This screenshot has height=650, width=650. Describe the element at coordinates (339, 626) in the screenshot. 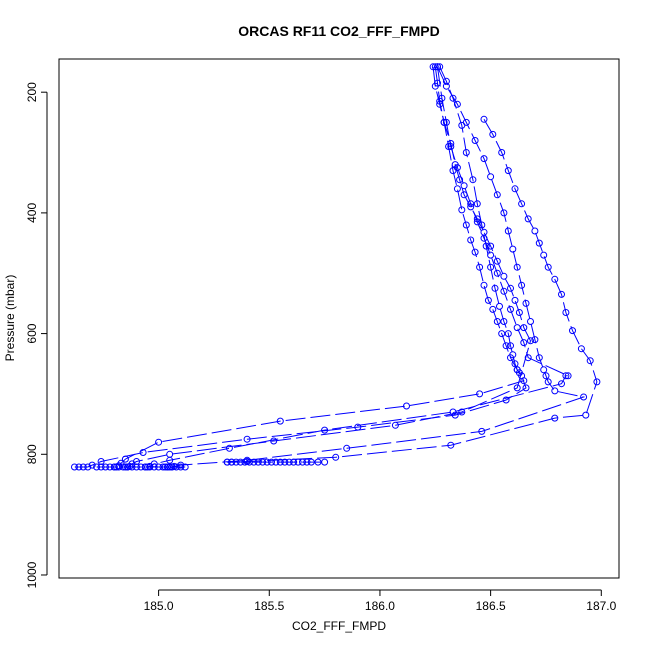

I see `x-axis-label: CO2_FFF_FMPD` at that location.